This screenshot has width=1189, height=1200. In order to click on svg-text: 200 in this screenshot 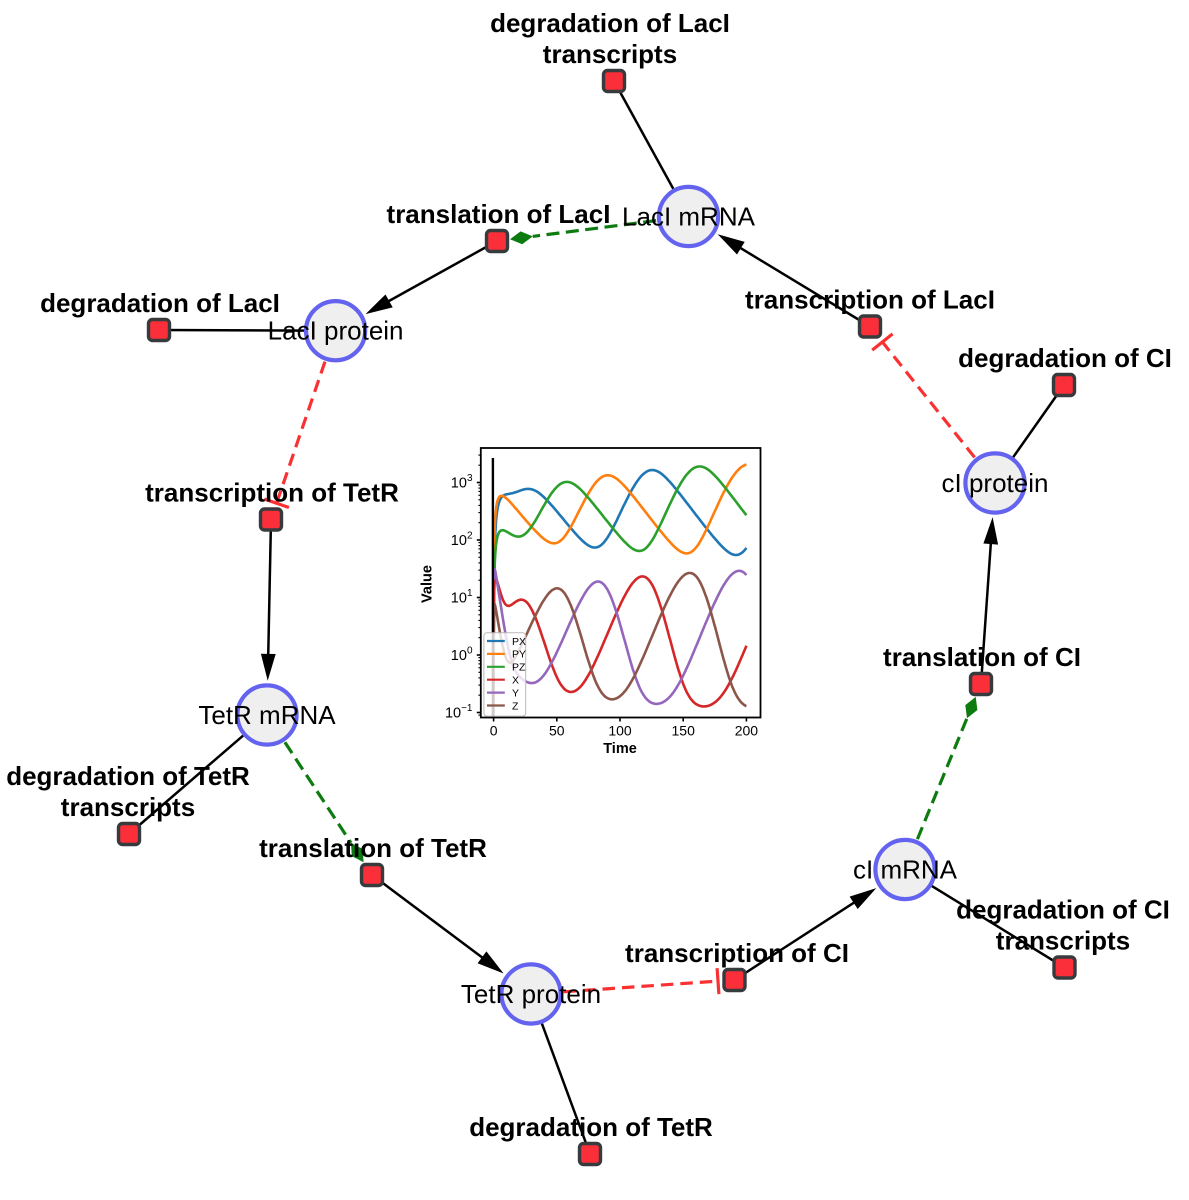, I will do `click(747, 731)`.